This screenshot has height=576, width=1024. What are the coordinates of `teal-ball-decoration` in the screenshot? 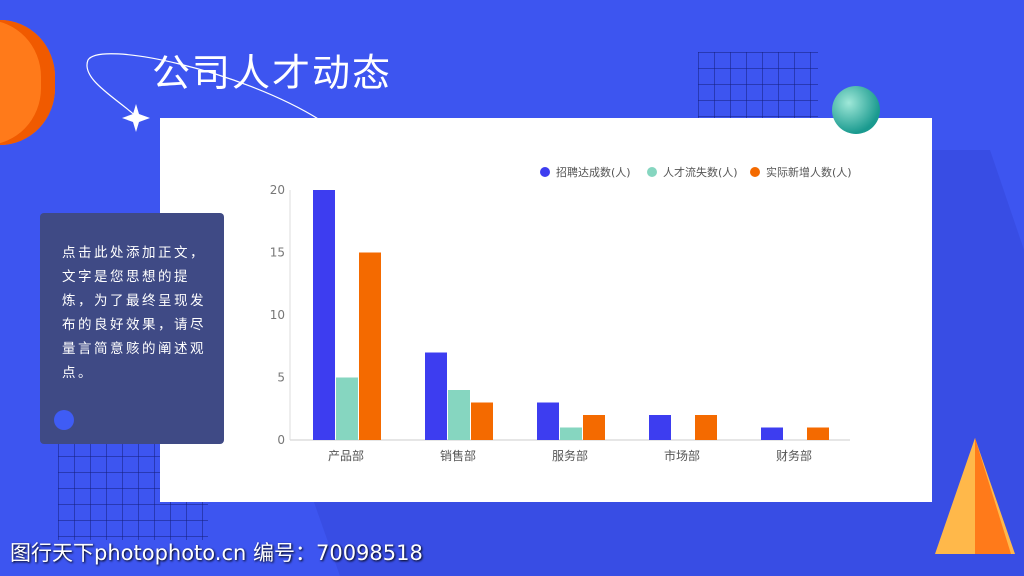 It's located at (856, 110).